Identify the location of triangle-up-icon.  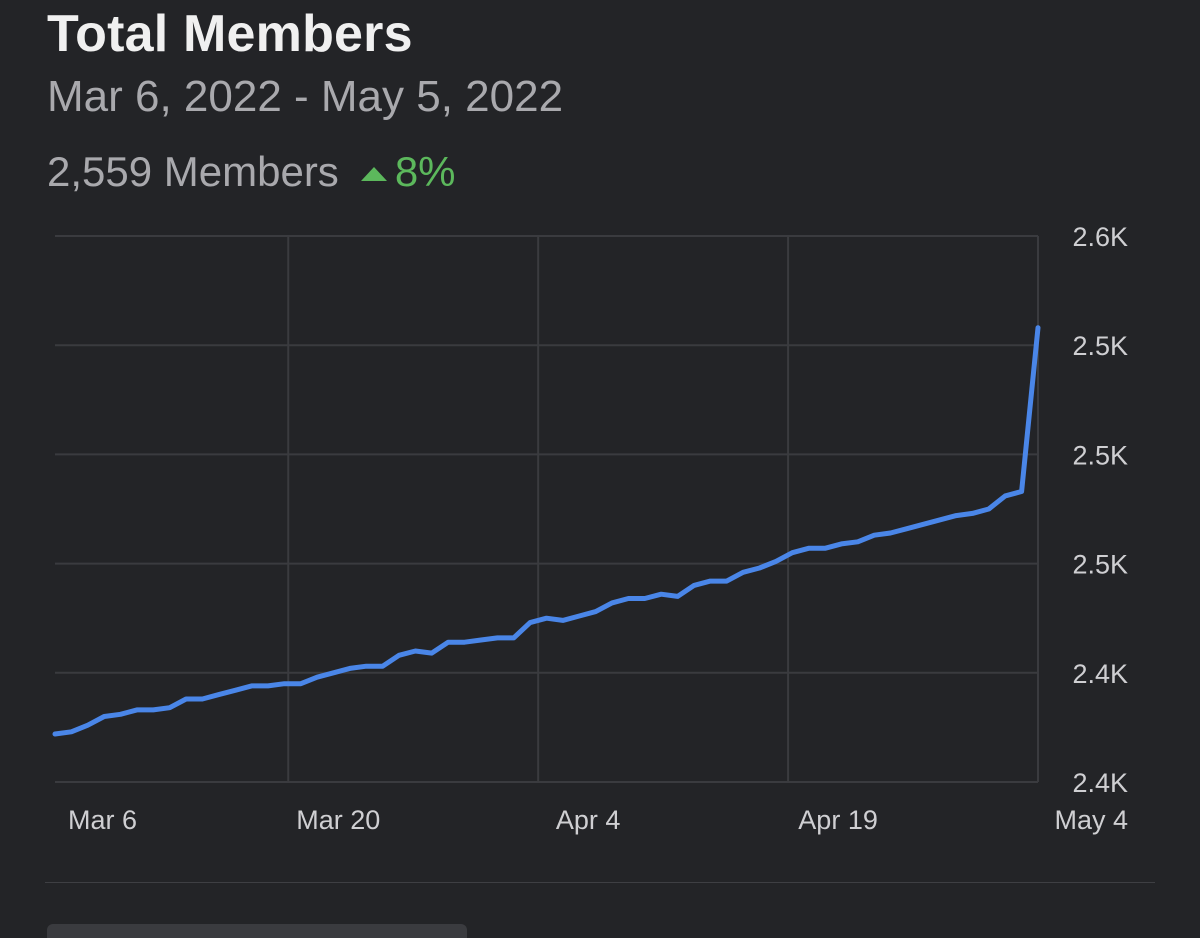
(373, 174).